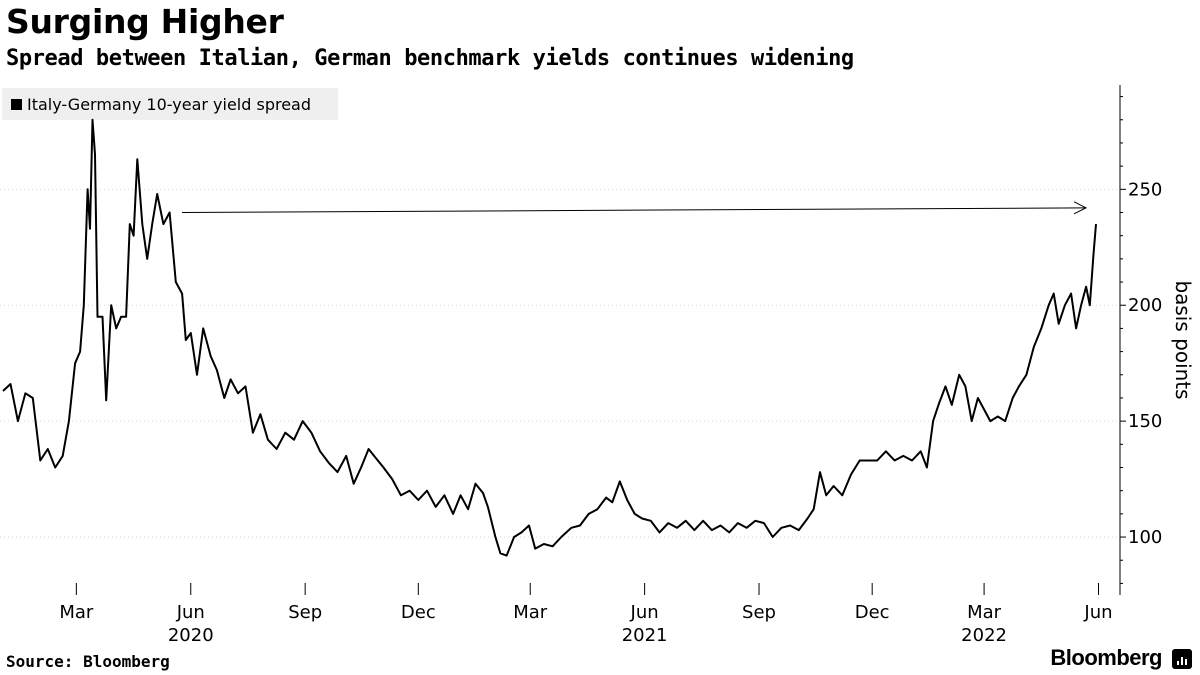 The width and height of the screenshot is (1200, 675). Describe the element at coordinates (1145, 537) in the screenshot. I see `y-tick-label: 100` at that location.